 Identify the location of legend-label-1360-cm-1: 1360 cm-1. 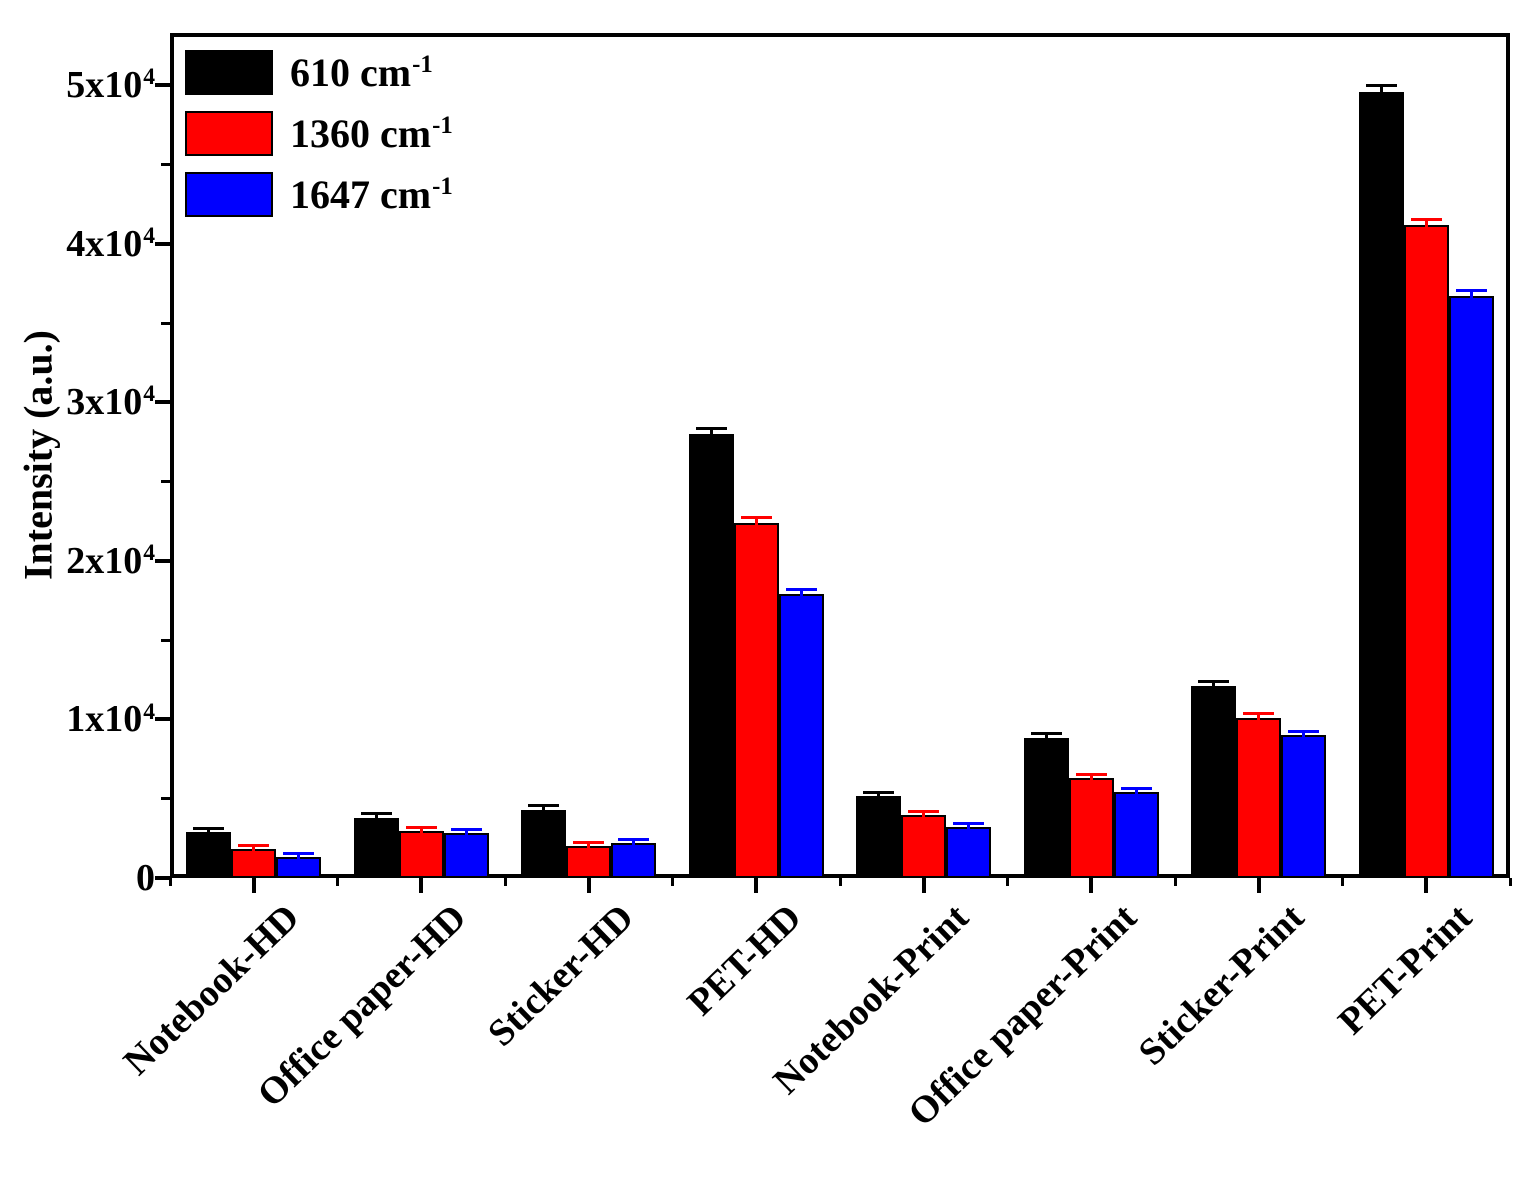
(371, 133).